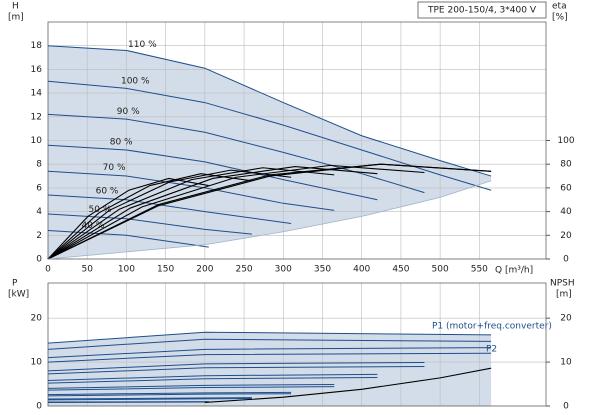 The image size is (593, 415). I want to click on x-tick-label: 100, so click(126, 270).